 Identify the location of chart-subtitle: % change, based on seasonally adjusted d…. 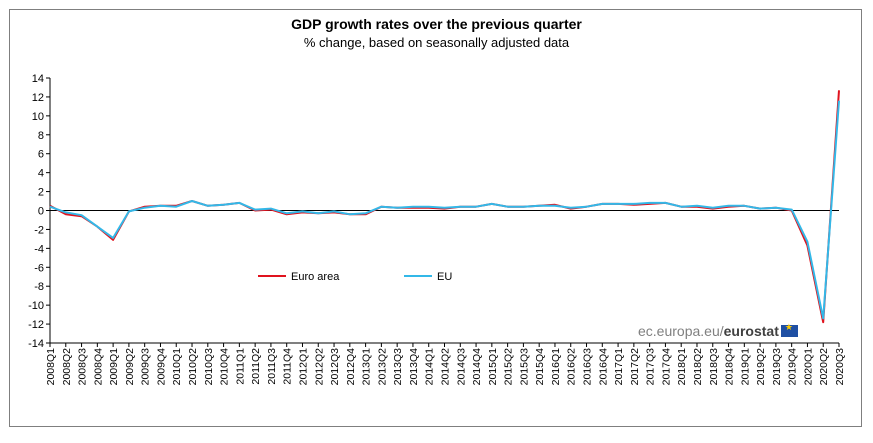
(436, 42).